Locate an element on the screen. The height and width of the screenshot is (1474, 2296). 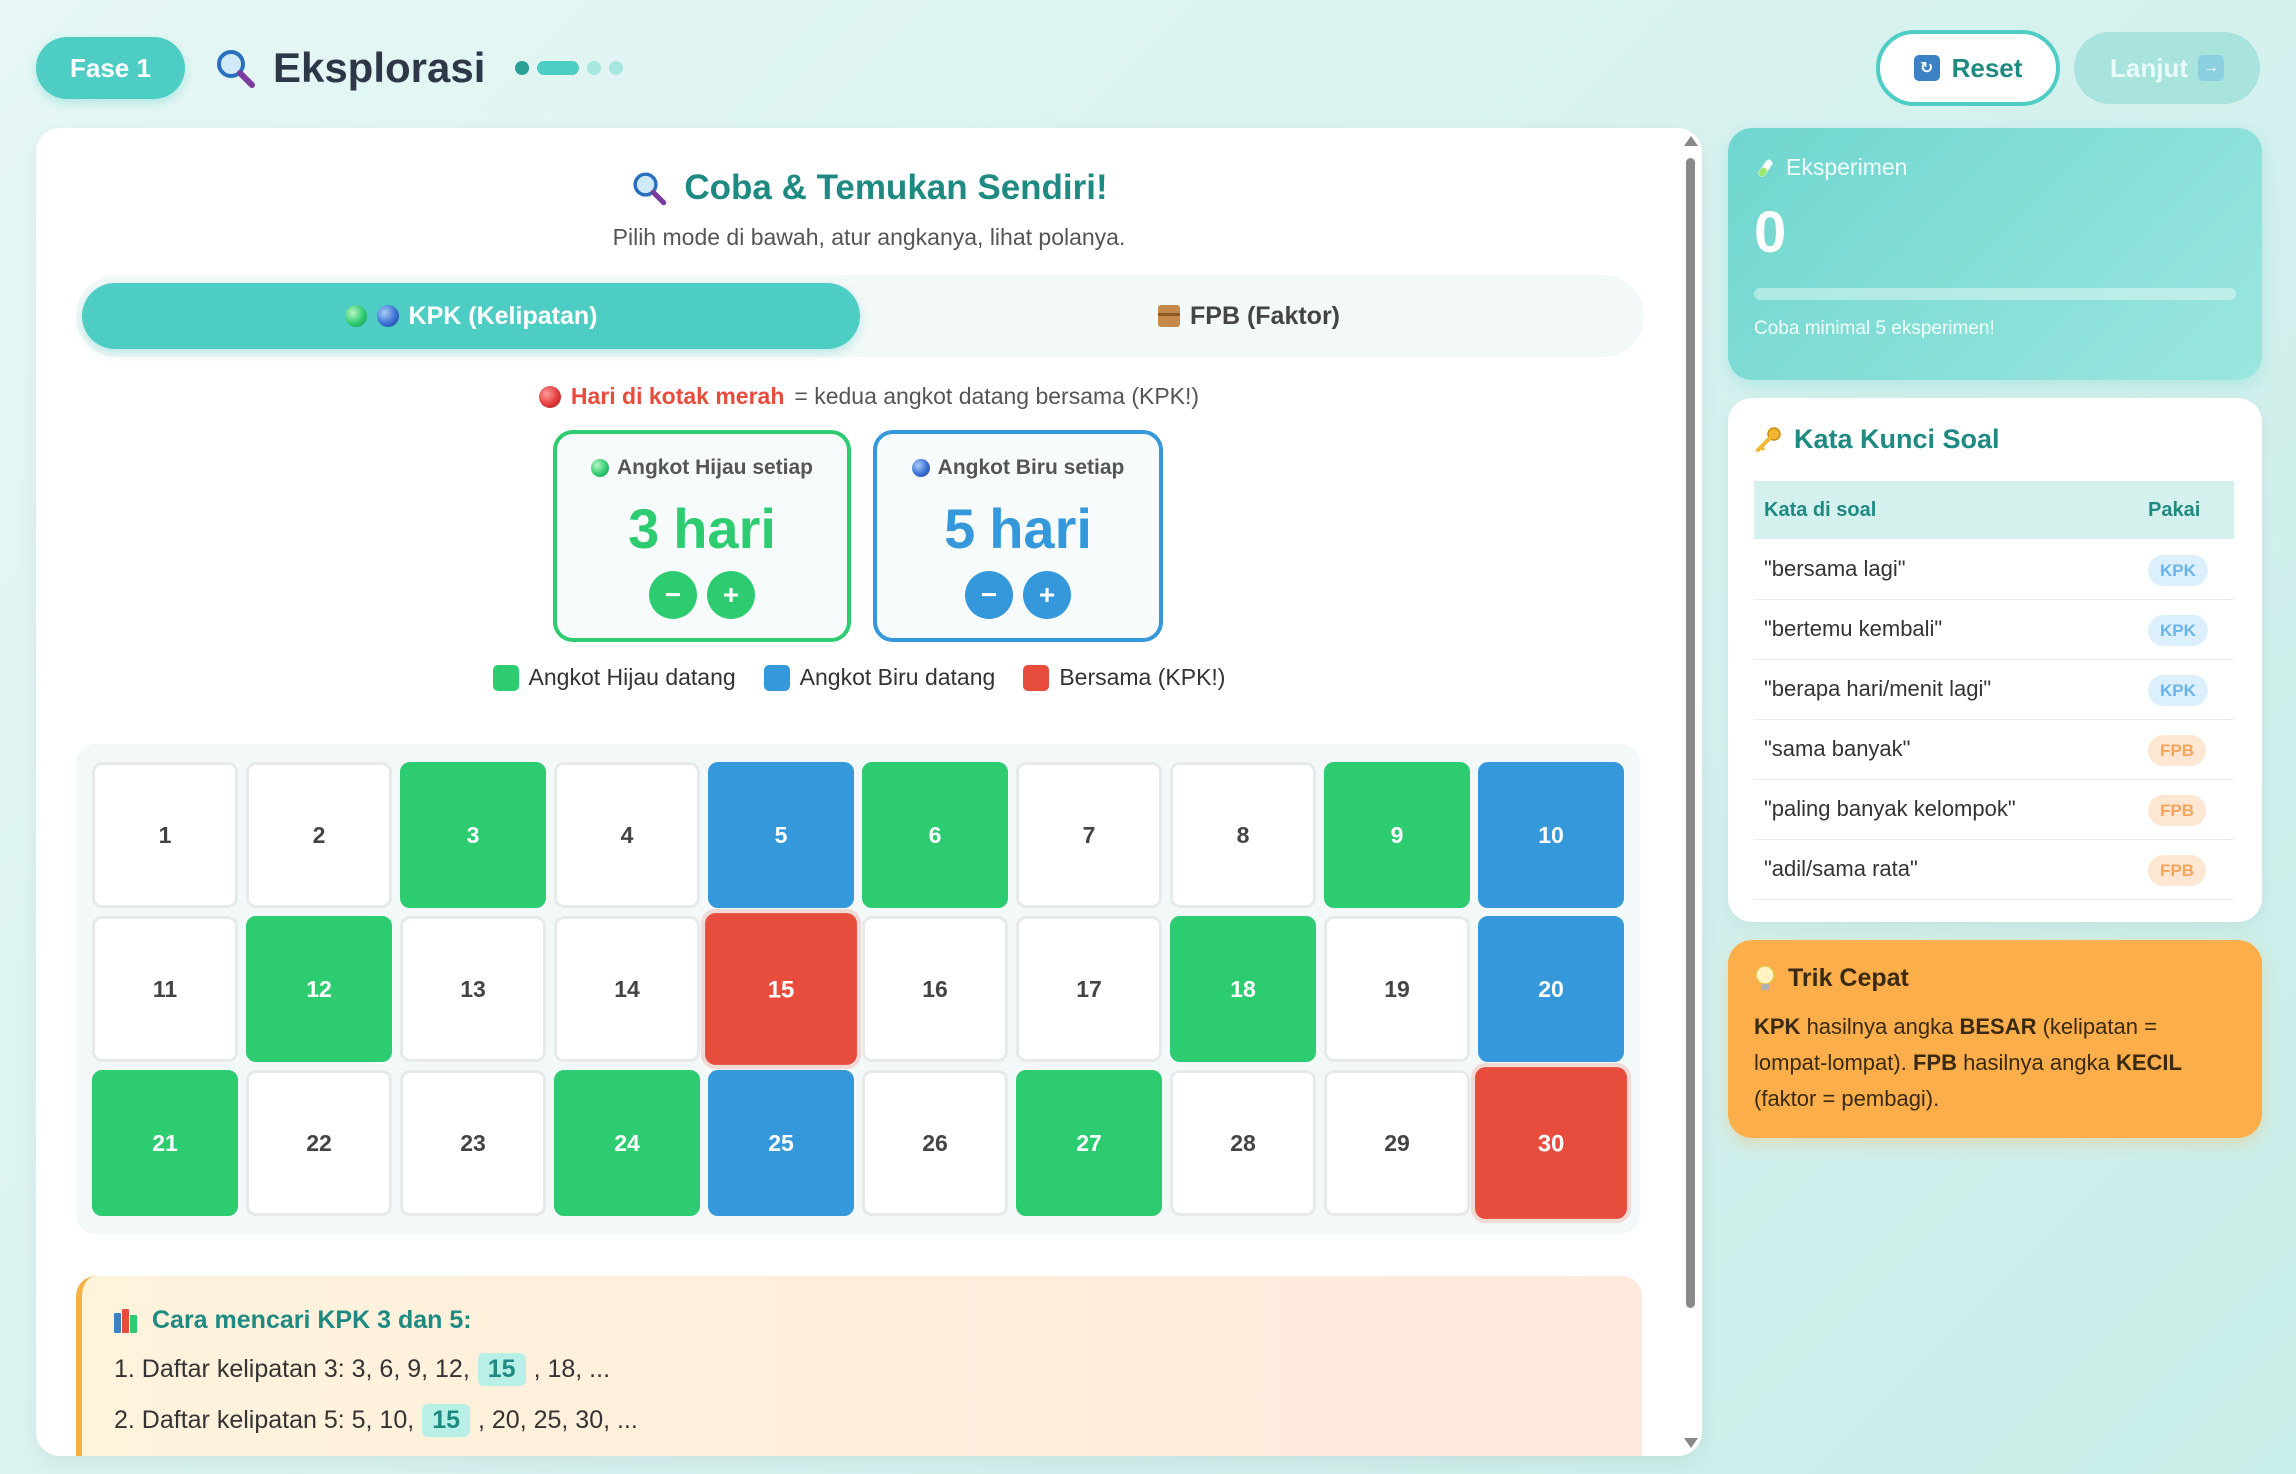
tab-fpb: FPB (Faktor) is located at coordinates (1249, 316).